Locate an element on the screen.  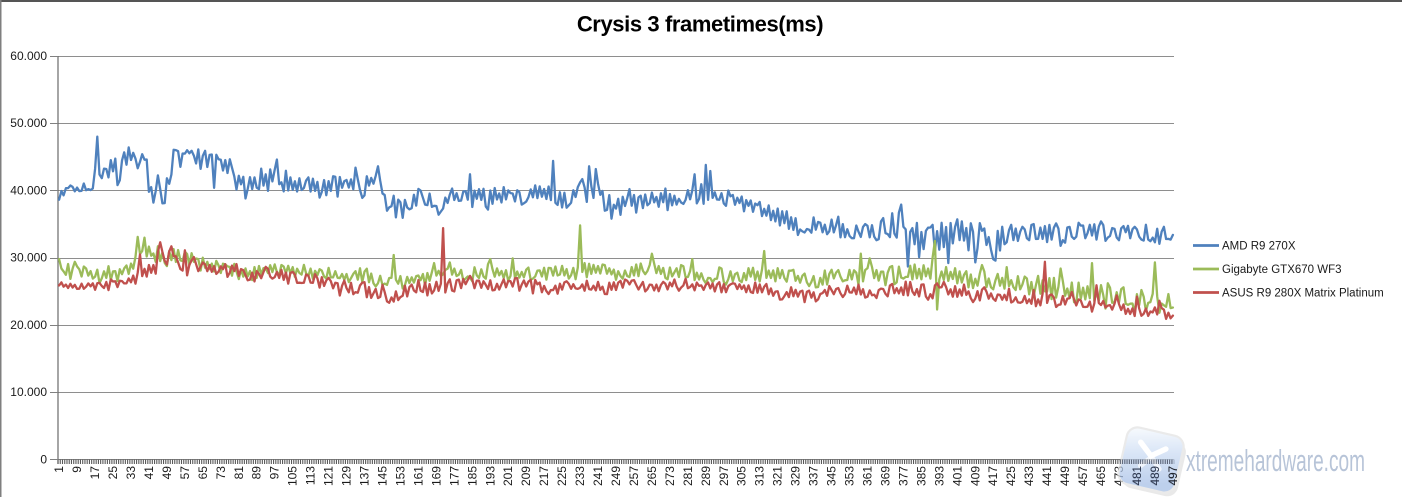
svg-text: 57 is located at coordinates (185, 473).